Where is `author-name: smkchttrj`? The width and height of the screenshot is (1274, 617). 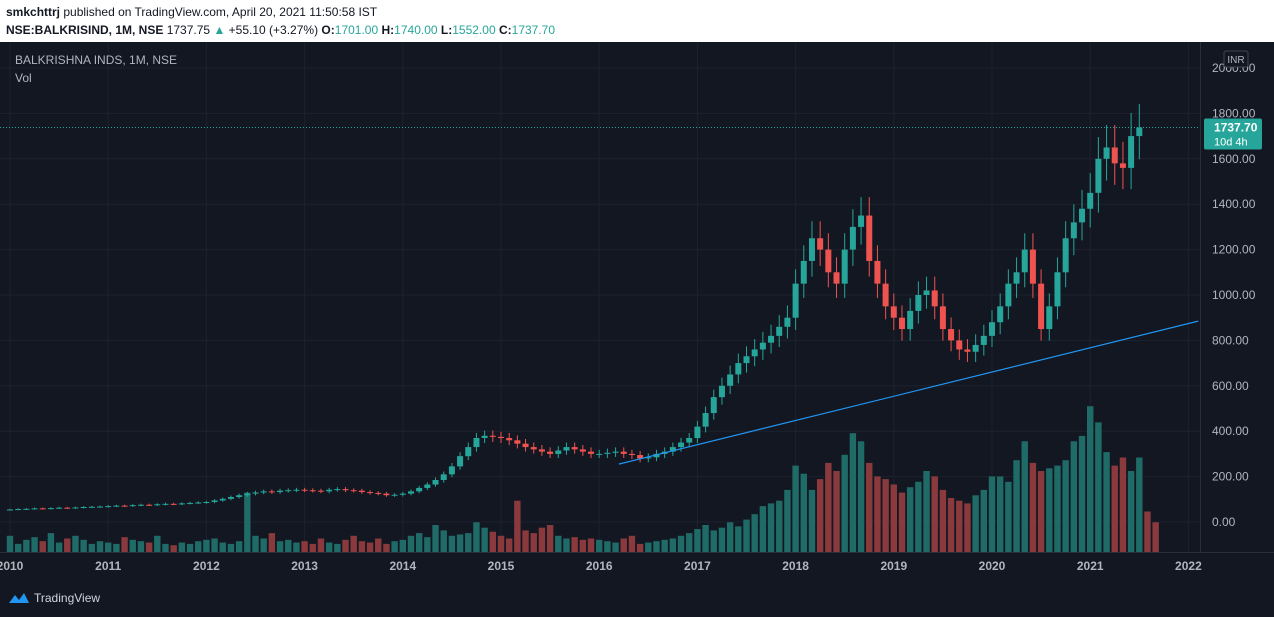 author-name: smkchttrj is located at coordinates (33, 12).